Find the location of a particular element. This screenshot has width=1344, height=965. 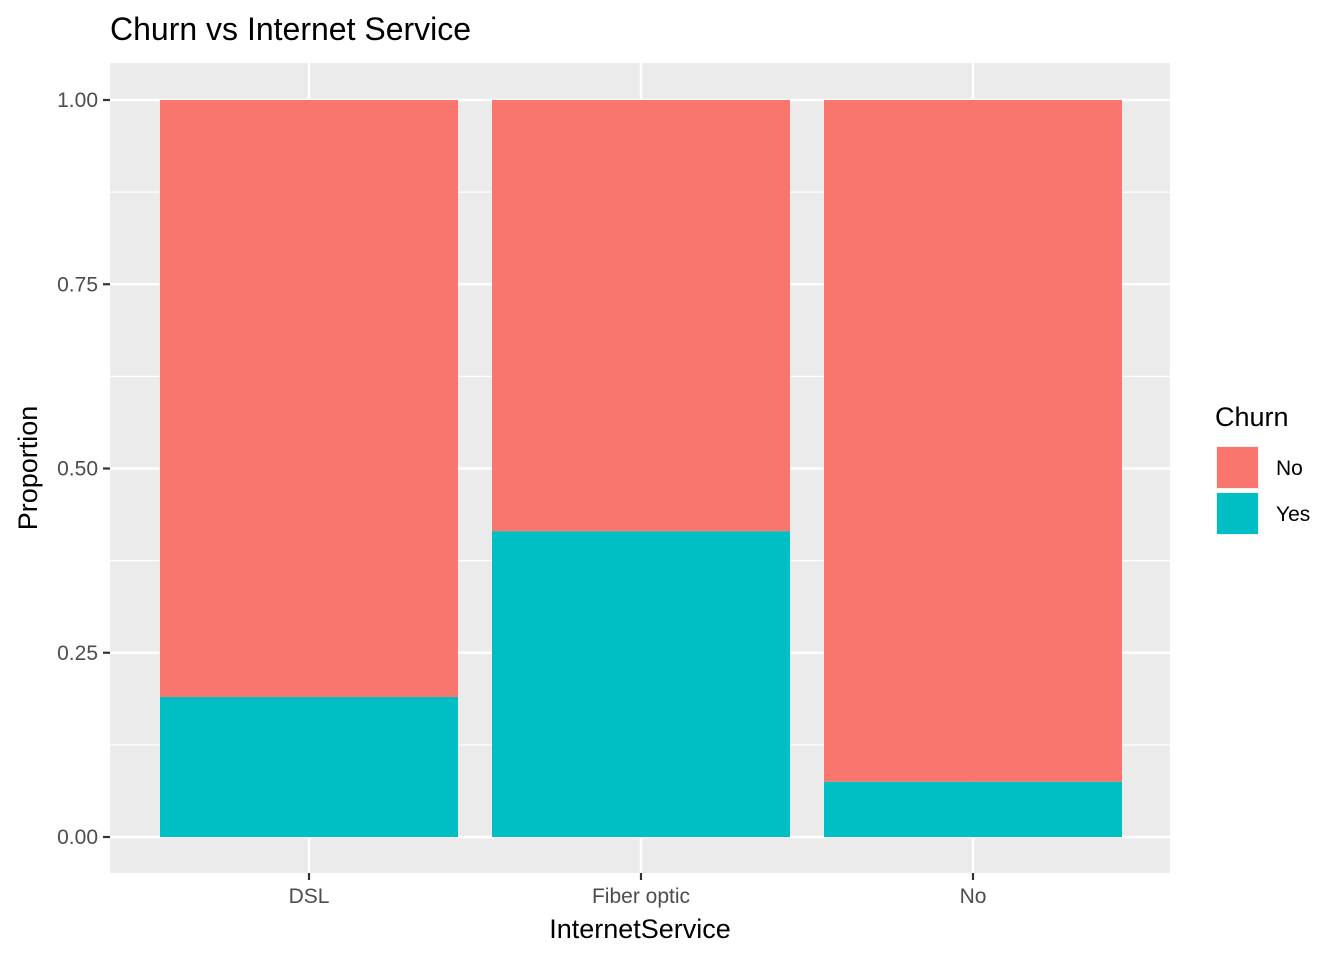

y-tick-label: 0.00 is located at coordinates (77, 837).